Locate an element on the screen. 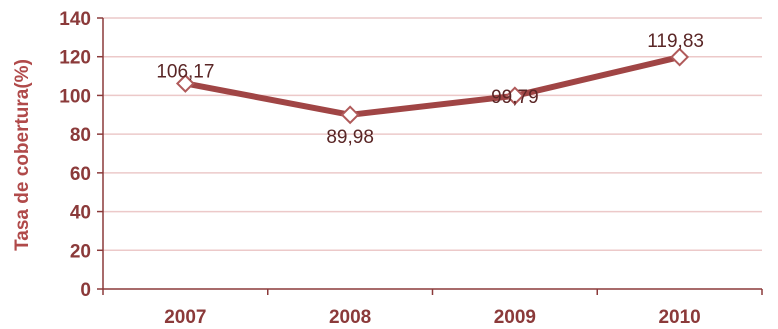  y-tick-label: 20 is located at coordinates (80, 251).